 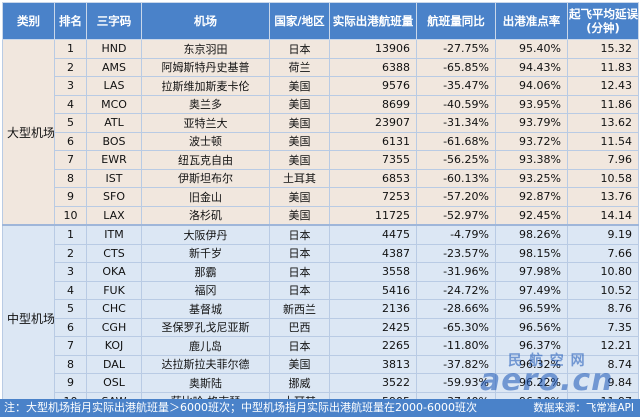 What do you see at coordinates (114, 309) in the screenshot?
I see `code-cell: CHC` at bounding box center [114, 309].